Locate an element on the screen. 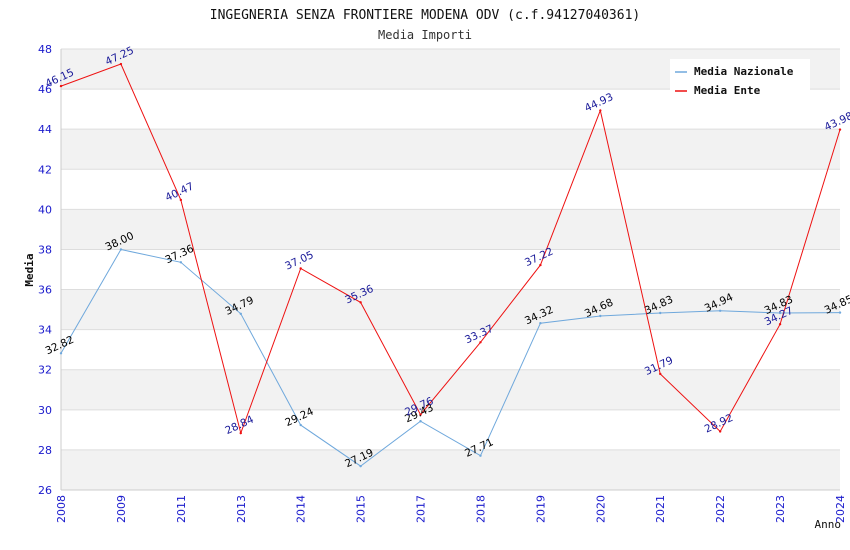 Image resolution: width=850 pixels, height=550 pixels. y-tick-label: 36 is located at coordinates (45, 290).